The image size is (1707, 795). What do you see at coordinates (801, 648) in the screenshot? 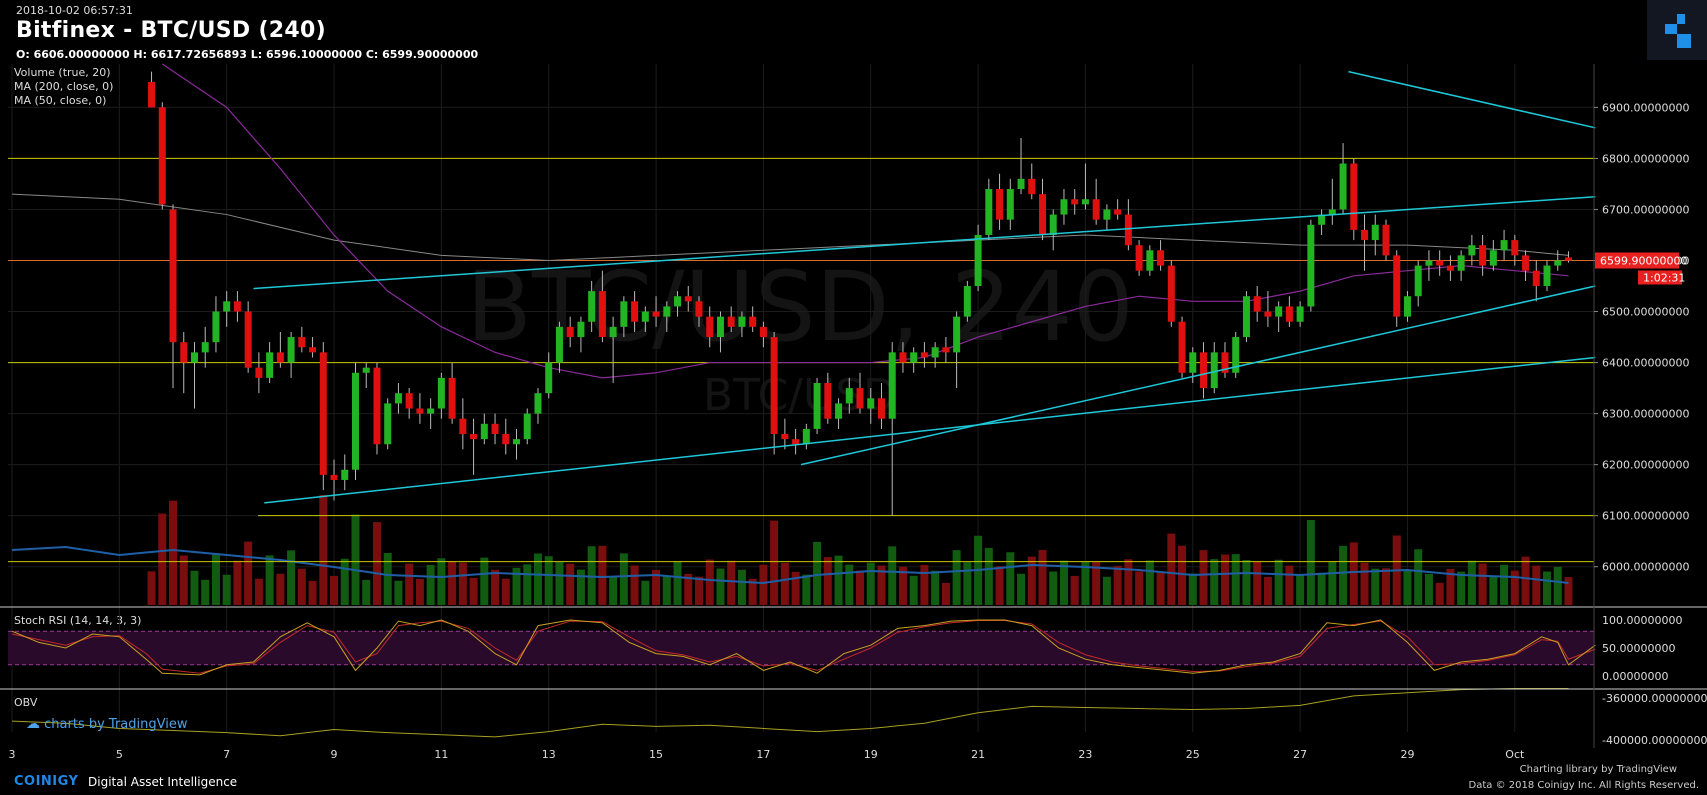
I see `stoch-band` at bounding box center [801, 648].